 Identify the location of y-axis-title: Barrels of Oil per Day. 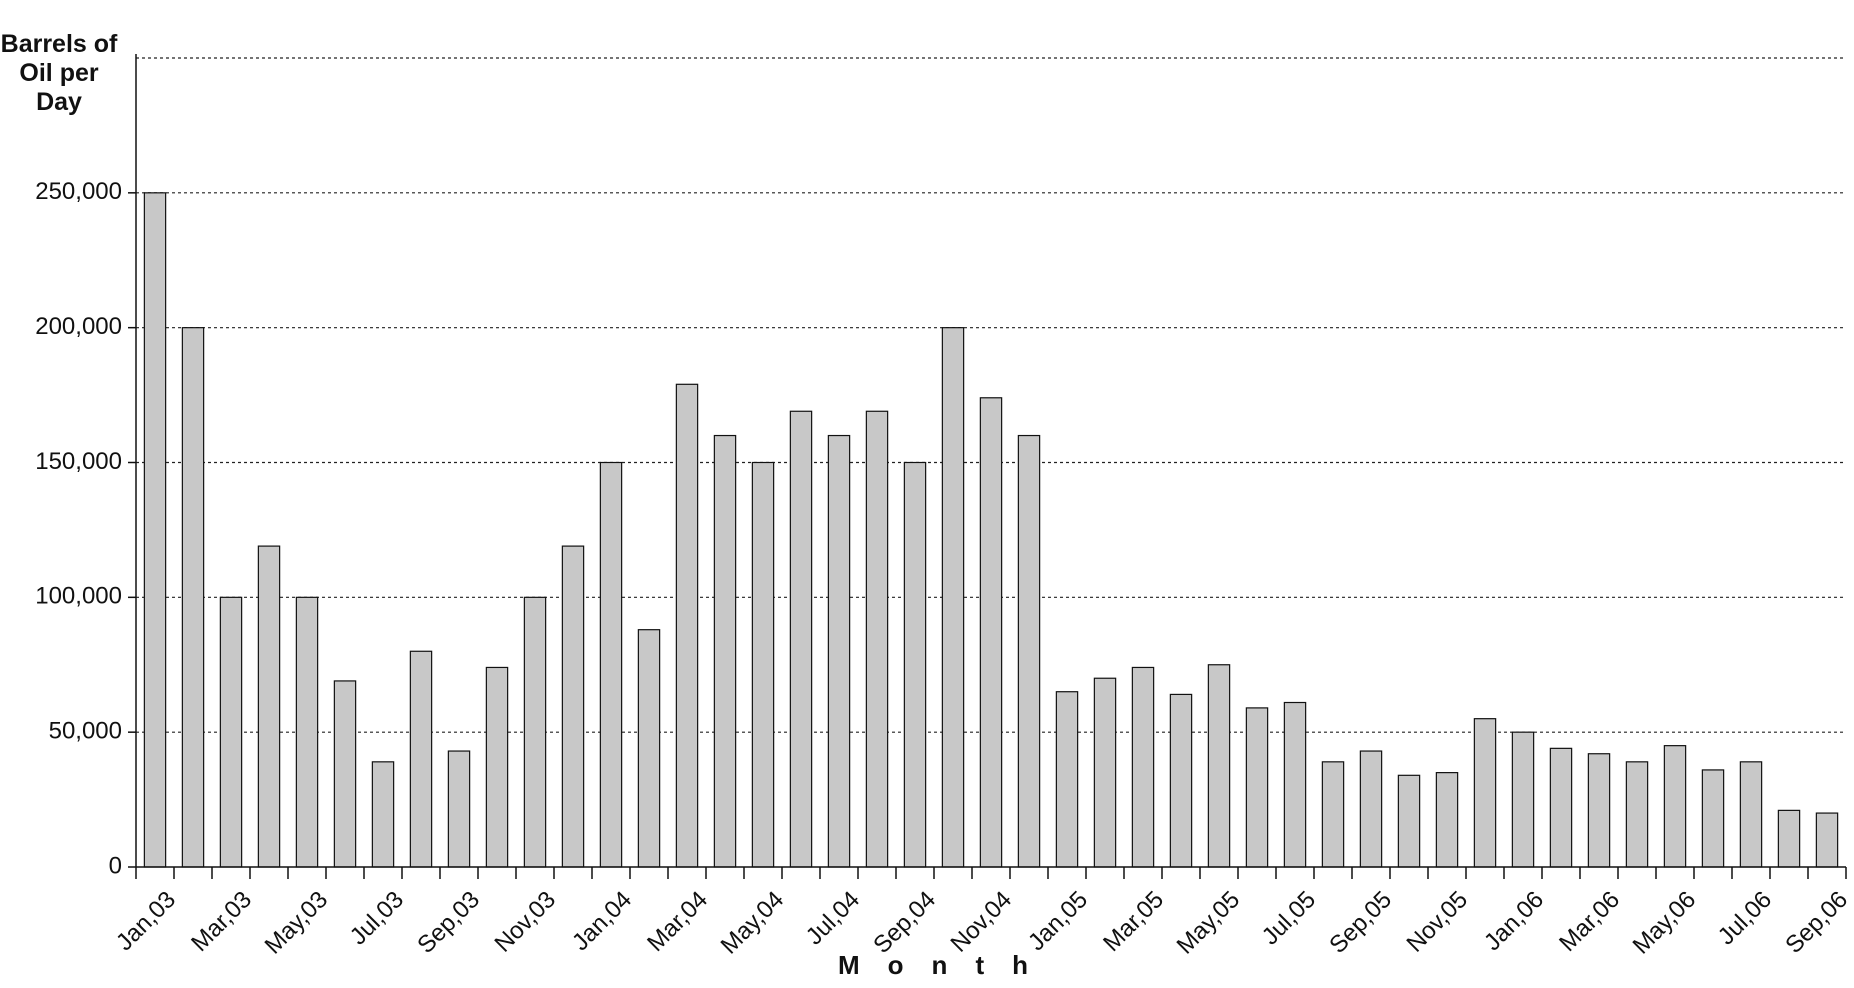
(59, 73).